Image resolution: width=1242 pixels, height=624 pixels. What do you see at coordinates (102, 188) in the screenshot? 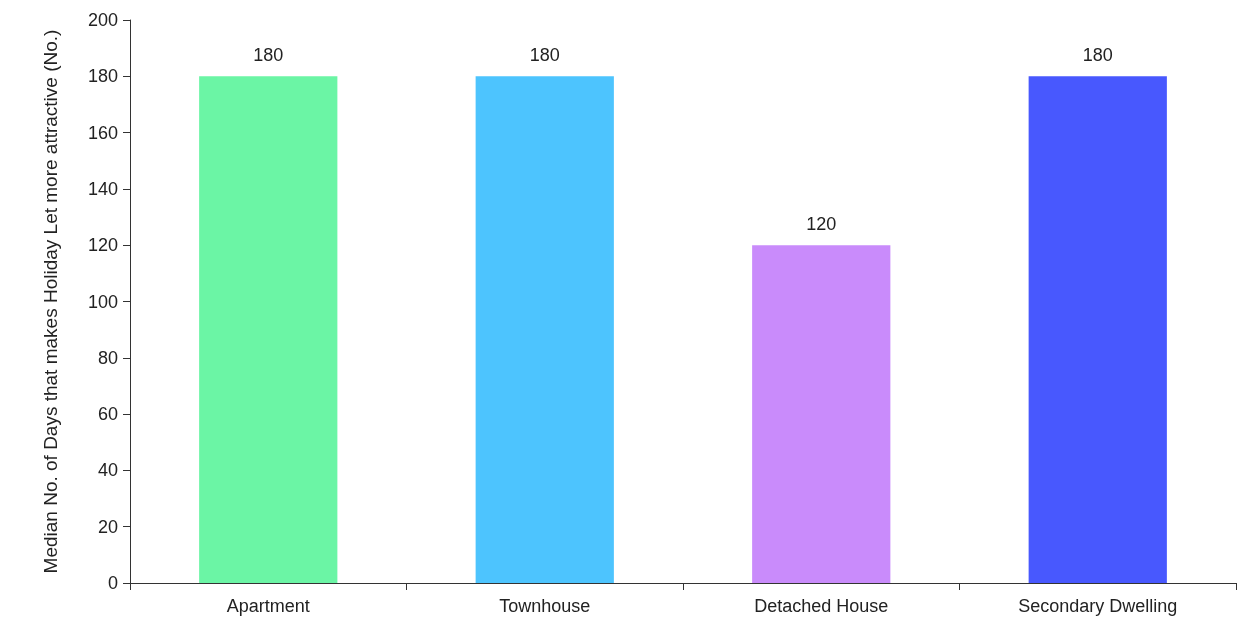
I see `y-tick-label: 140` at bounding box center [102, 188].